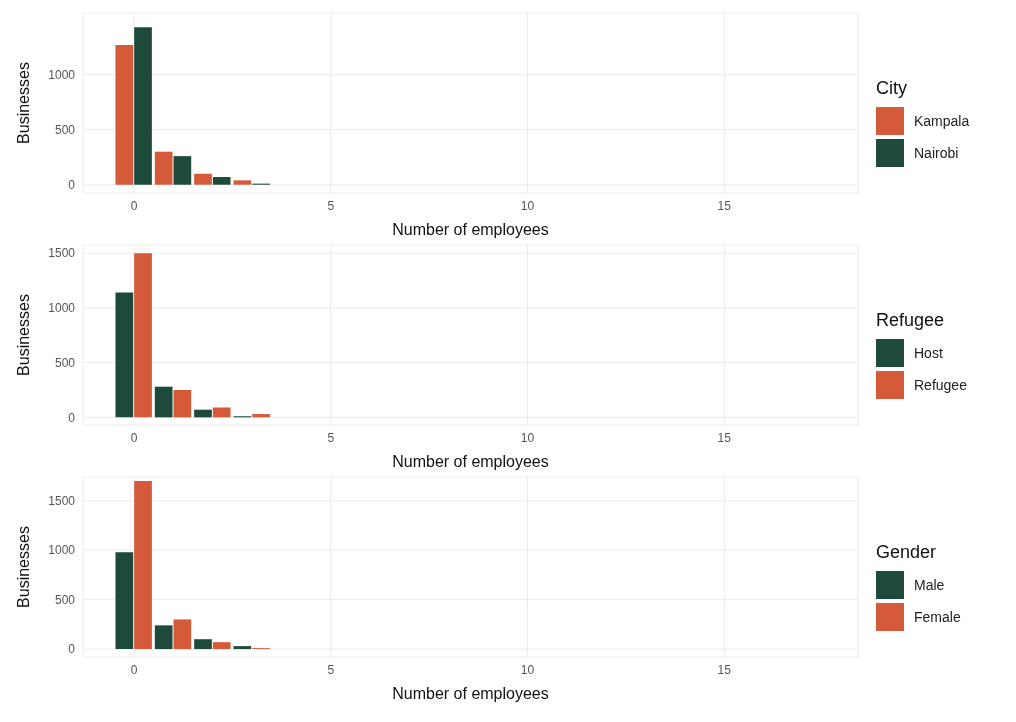  Describe the element at coordinates (929, 584) in the screenshot. I see `legend-label: Male` at that location.